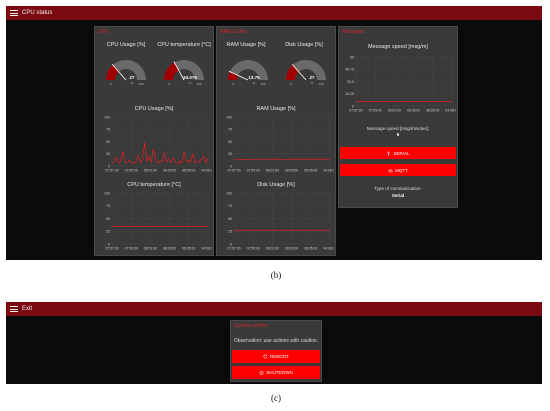  What do you see at coordinates (398, 195) in the screenshot?
I see `comm-type-value: Serial` at bounding box center [398, 195].